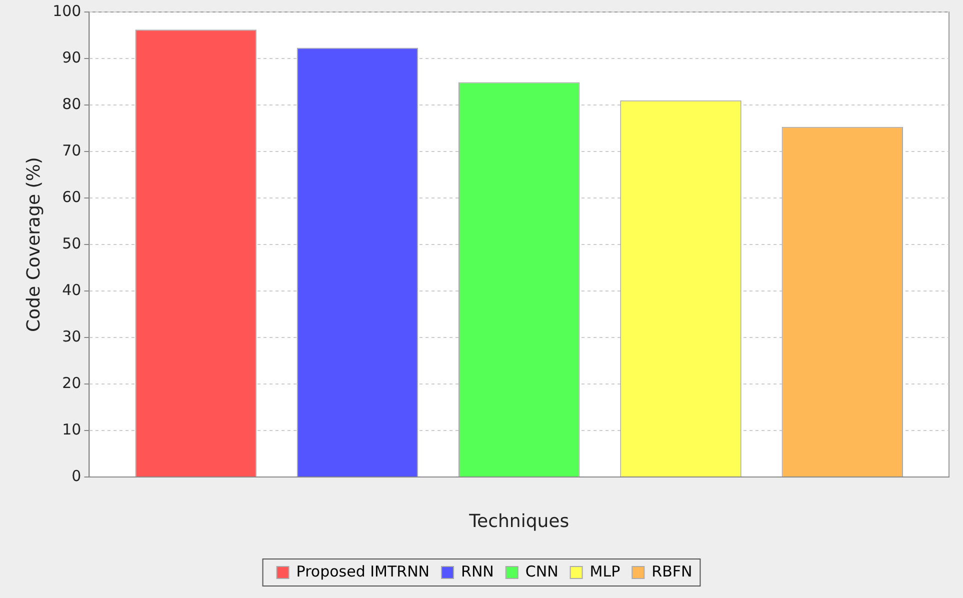 Image resolution: width=963 pixels, height=598 pixels. Describe the element at coordinates (72, 336) in the screenshot. I see `y-tick-label: 30` at that location.